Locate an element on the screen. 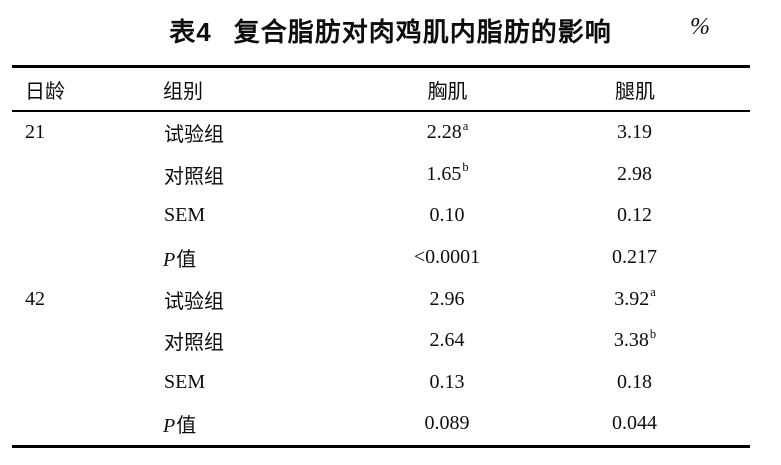 The width and height of the screenshot is (781, 465). table-number: 表4 is located at coordinates (190, 32).